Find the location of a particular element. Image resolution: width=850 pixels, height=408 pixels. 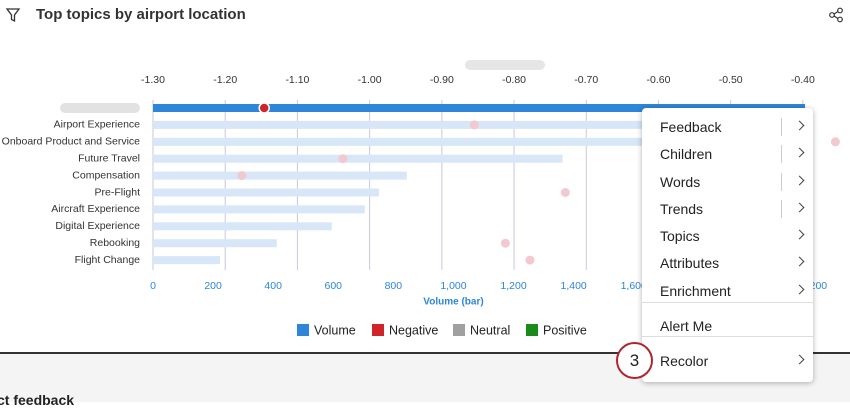

menu-item: Alert Me is located at coordinates (727, 326).